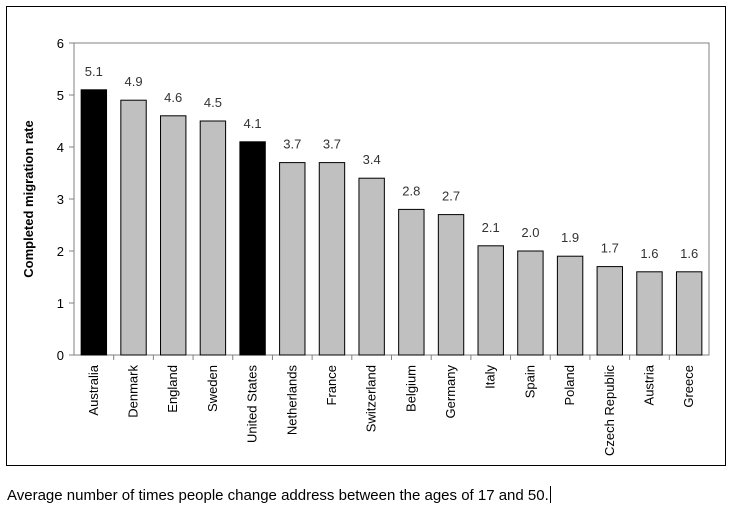 This screenshot has height=510, width=730. What do you see at coordinates (60, 95) in the screenshot?
I see `y-tick-label: 5` at bounding box center [60, 95].